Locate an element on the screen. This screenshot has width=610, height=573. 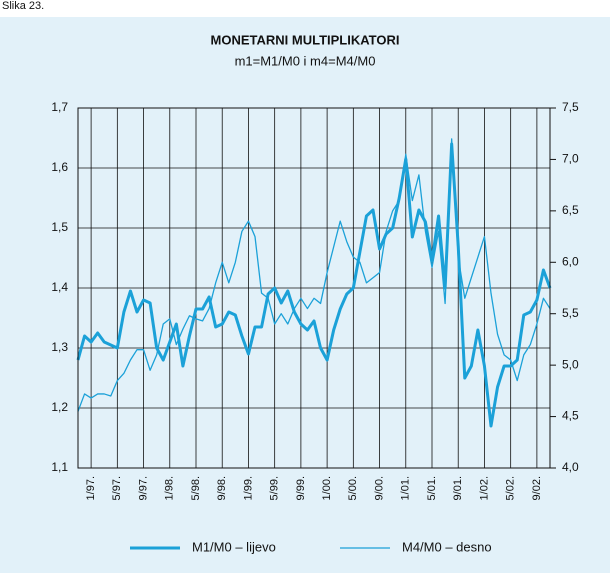
y-tick-label: 1,3 is located at coordinates (59, 347).